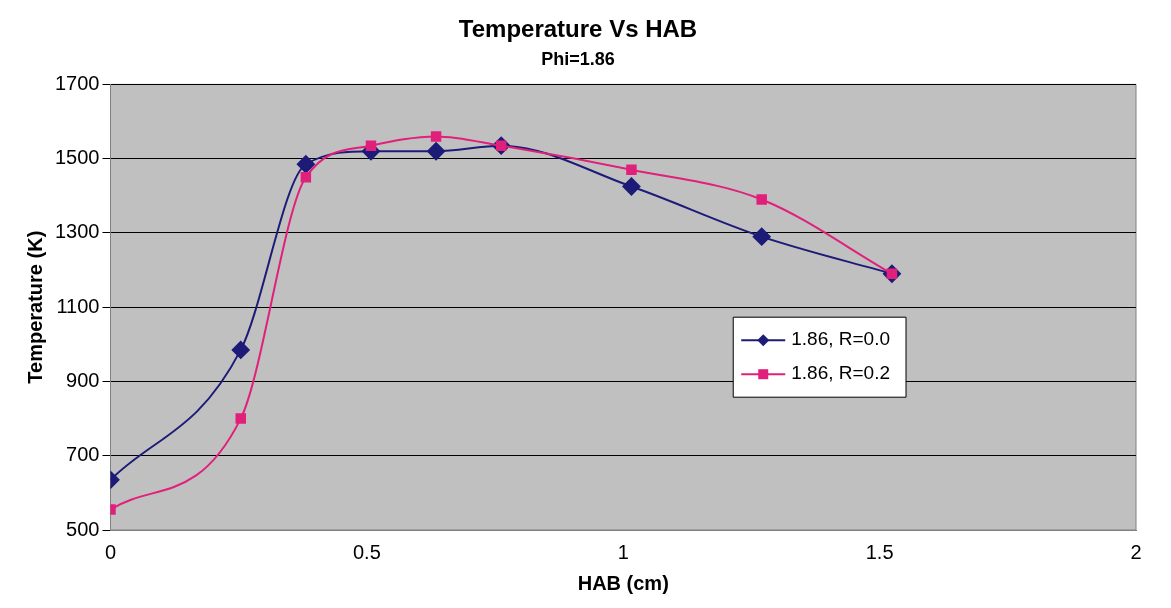 This screenshot has height=608, width=1171. Describe the element at coordinates (879, 551) in the screenshot. I see `x-tick-label: 1.5` at that location.